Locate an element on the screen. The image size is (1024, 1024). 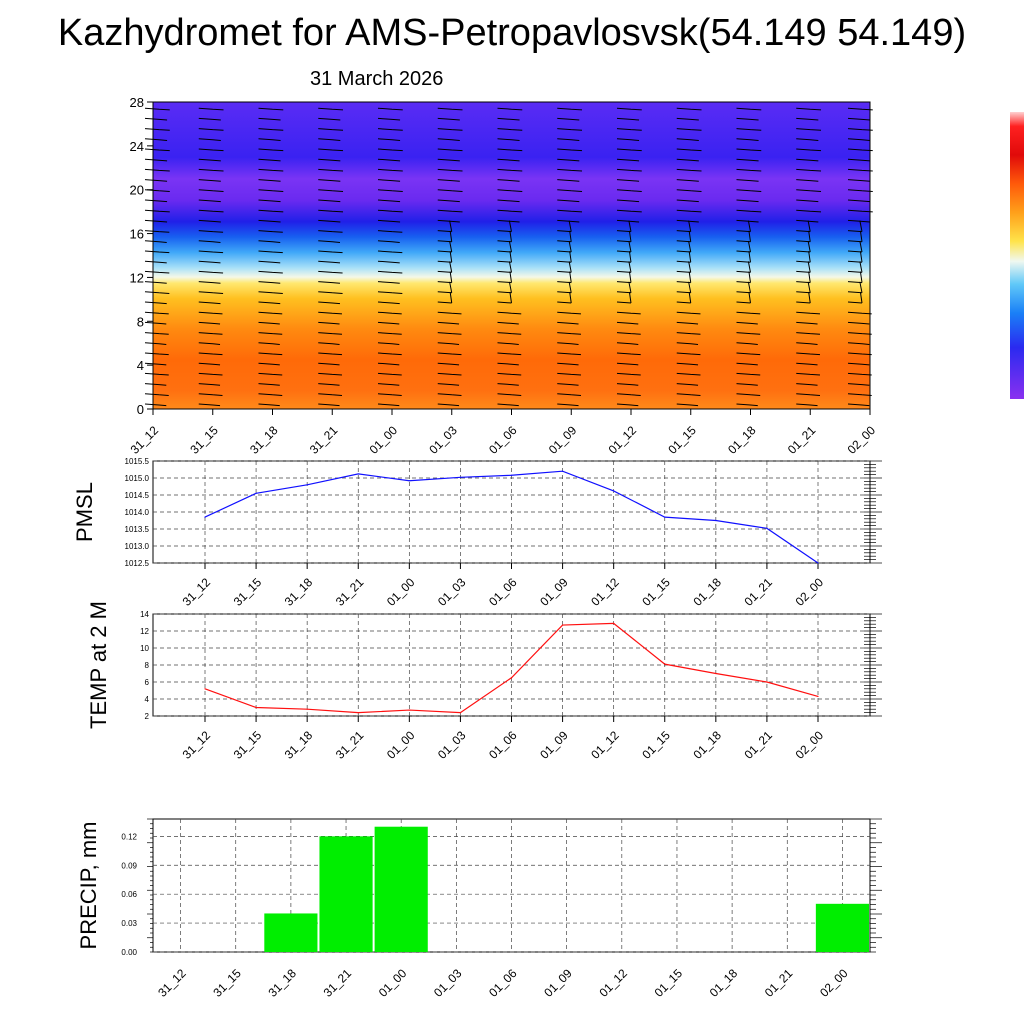
x-tick-label: 01_09 is located at coordinates (563, 440).